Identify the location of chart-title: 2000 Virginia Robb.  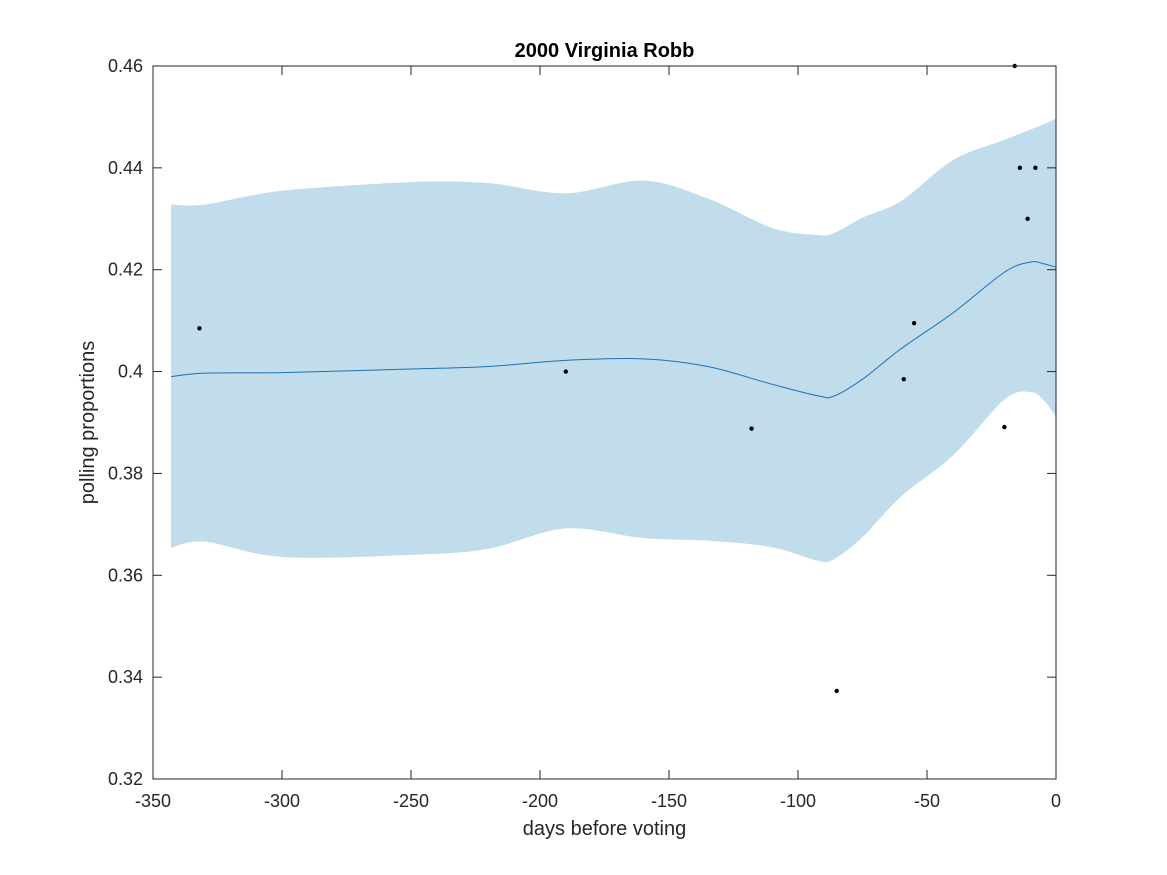
(605, 51).